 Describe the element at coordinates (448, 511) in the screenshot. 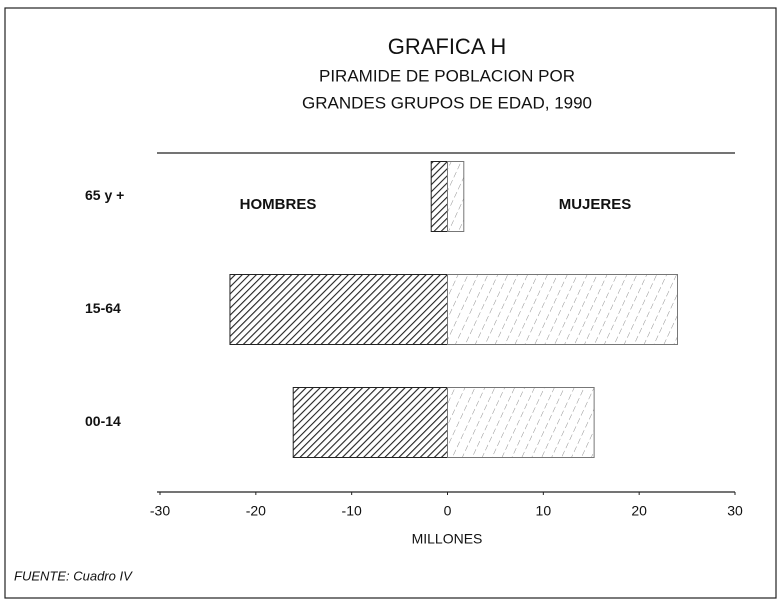

I see `x-tick-label: 0` at that location.